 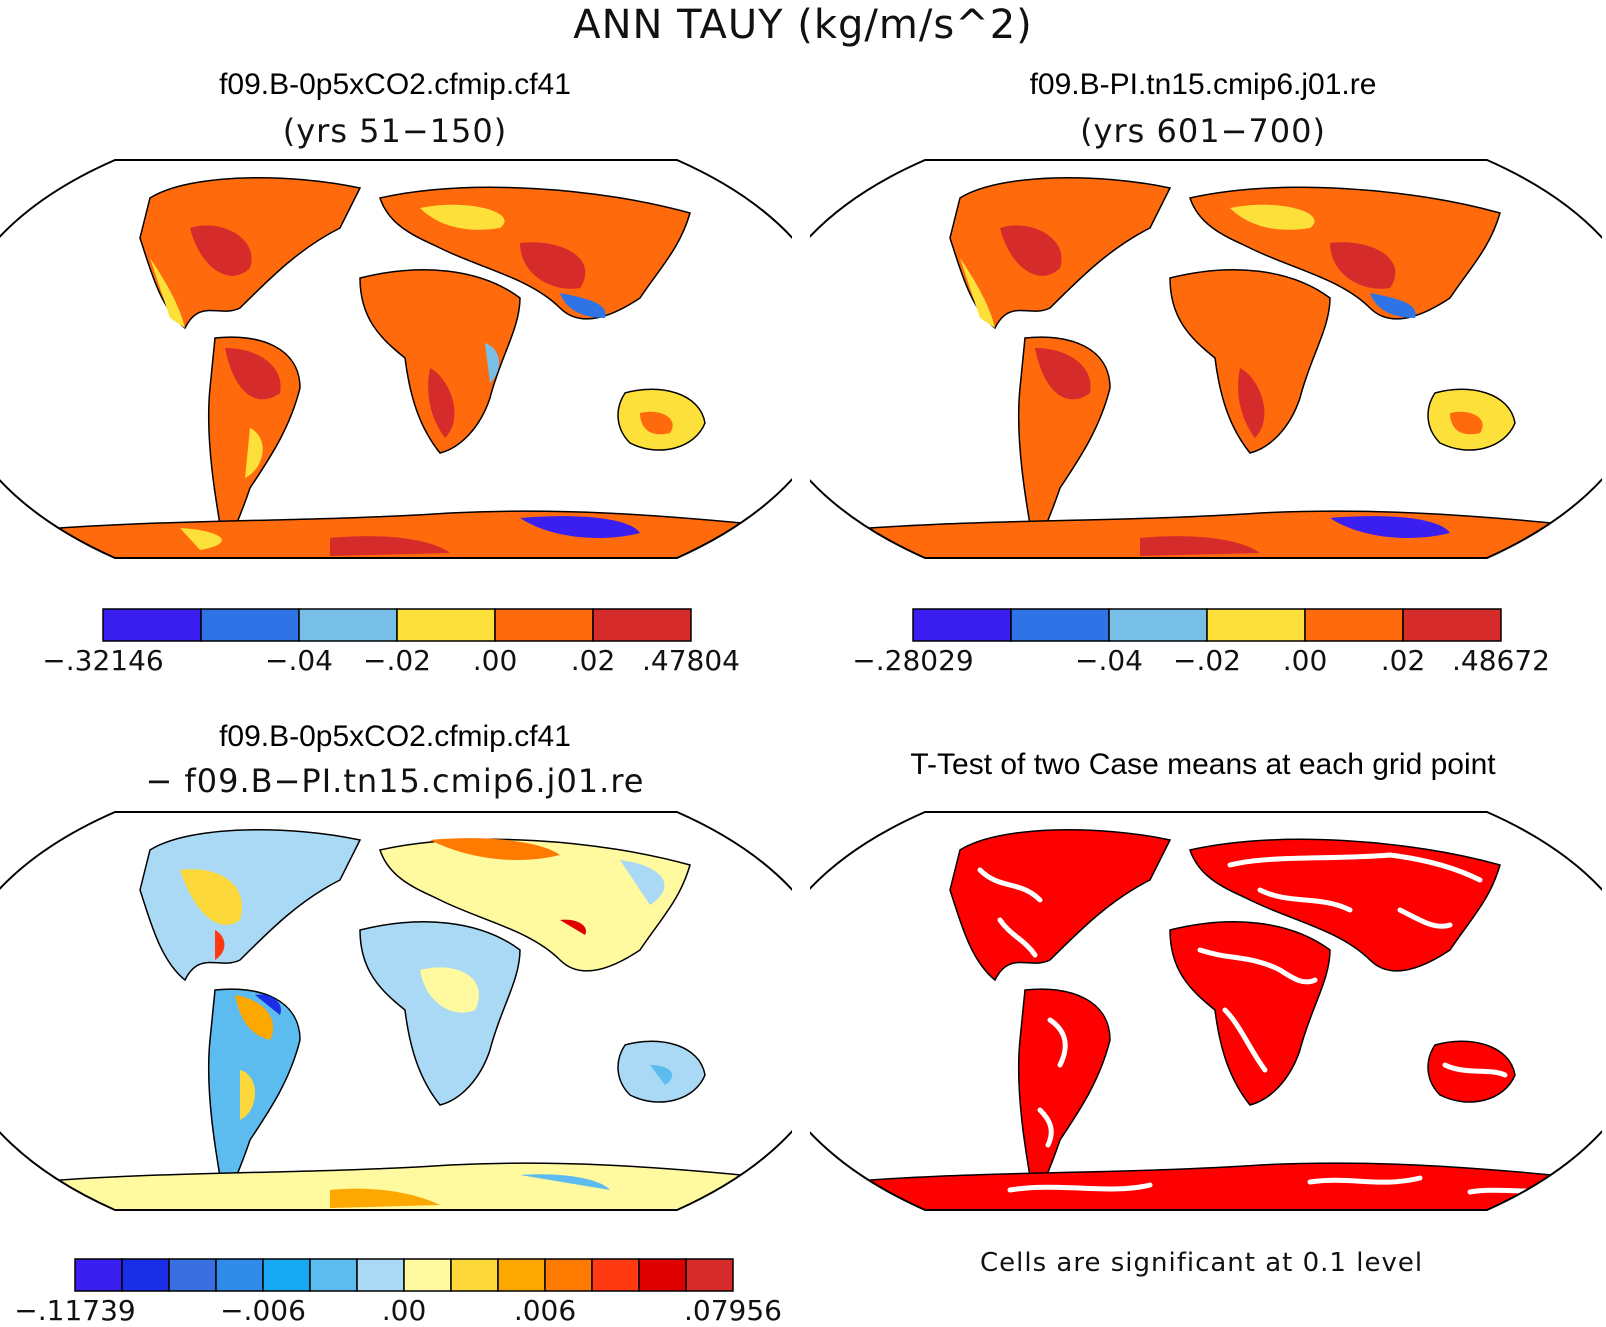 What do you see at coordinates (1203, 131) in the screenshot?
I see `panel-subtitle-top-right: (yrs 601−700)` at bounding box center [1203, 131].